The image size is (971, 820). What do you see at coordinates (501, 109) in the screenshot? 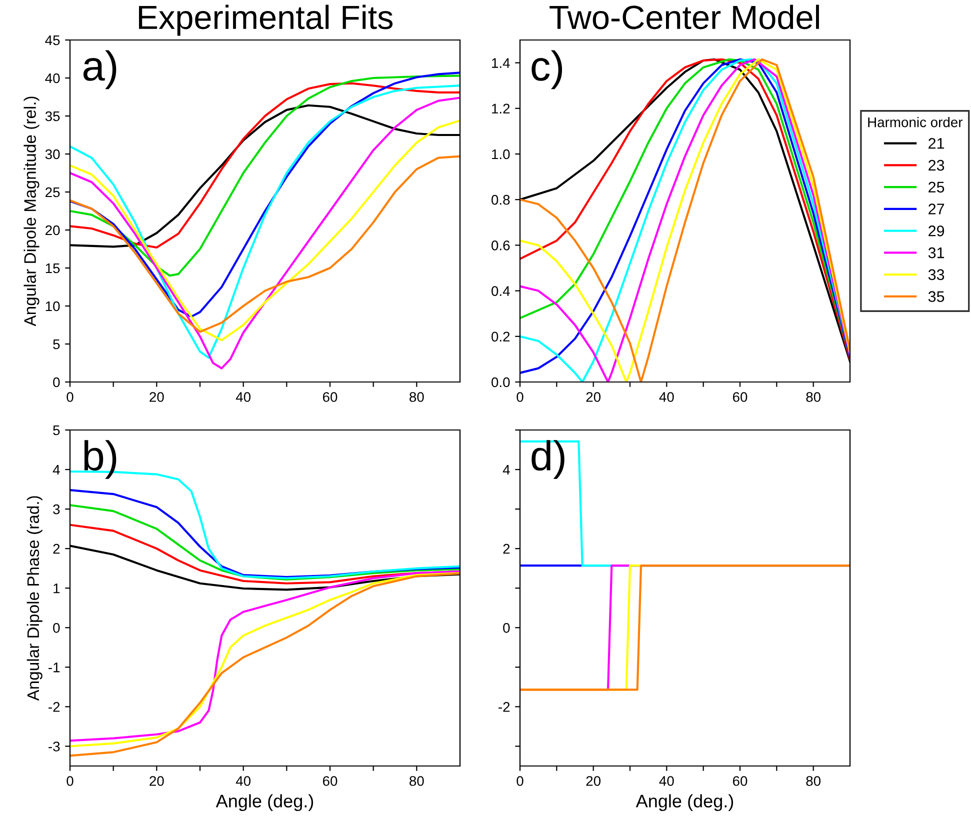
I see `y-tick-label: 1.2` at bounding box center [501, 109].